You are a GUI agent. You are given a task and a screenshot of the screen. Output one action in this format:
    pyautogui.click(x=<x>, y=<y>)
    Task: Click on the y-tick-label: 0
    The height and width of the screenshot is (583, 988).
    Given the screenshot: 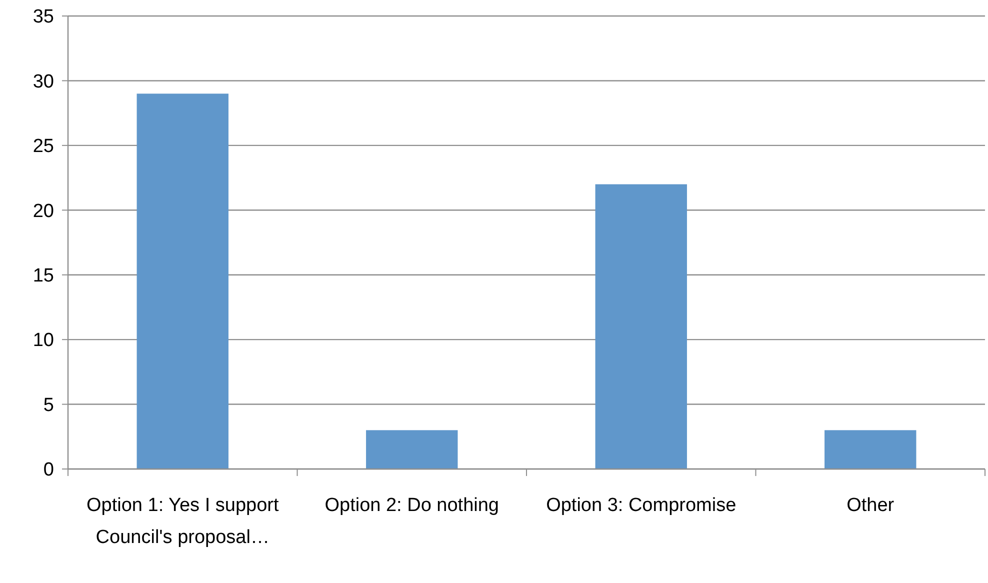 What is the action you would take?
    pyautogui.click(x=48, y=470)
    